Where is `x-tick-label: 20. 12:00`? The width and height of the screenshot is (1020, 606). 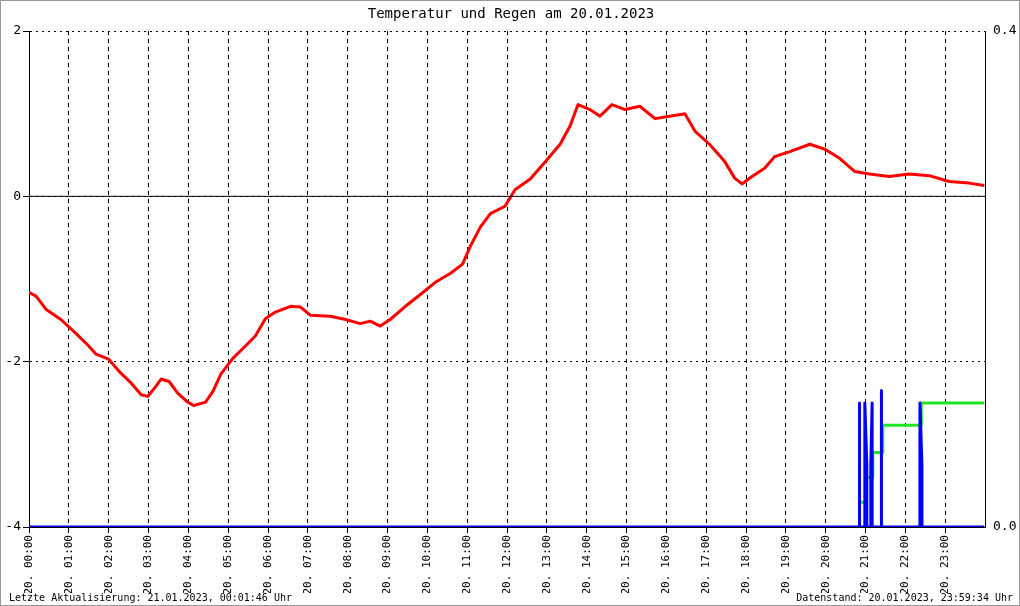
x-tick-label: 20. 12:00 is located at coordinates (506, 565).